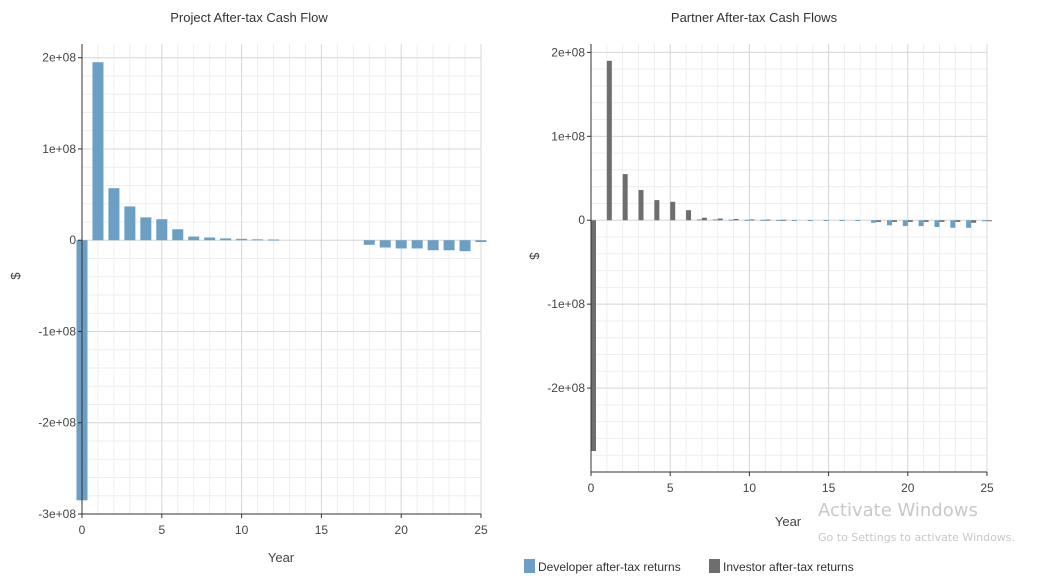 Image resolution: width=1044 pixels, height=576 pixels. What do you see at coordinates (322, 530) in the screenshot?
I see `x-tick-label: 15` at bounding box center [322, 530].